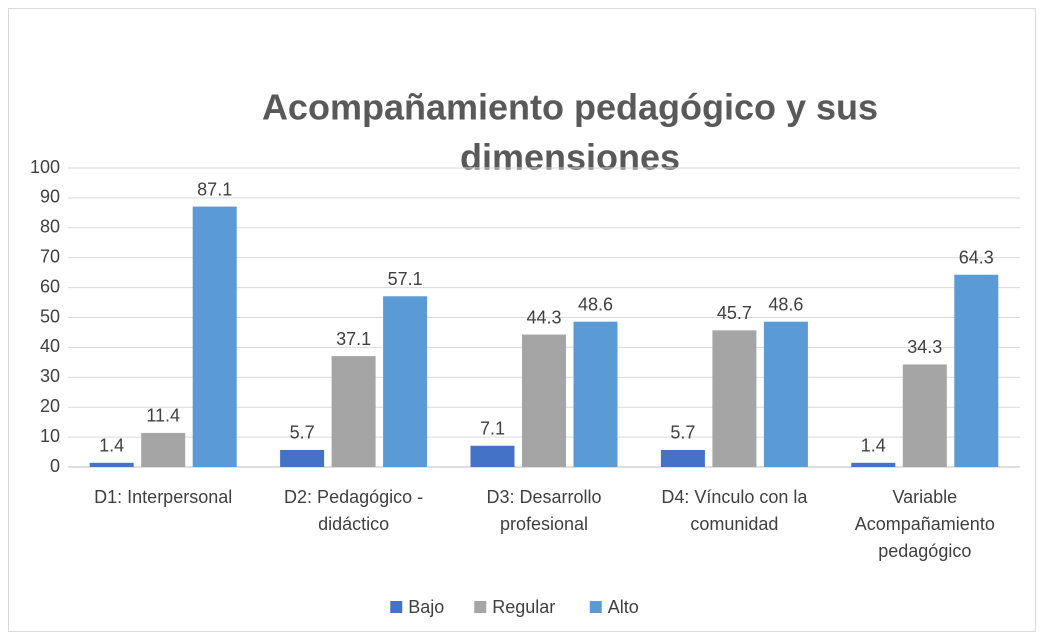  Describe the element at coordinates (734, 524) in the screenshot. I see `x-tick-label: comunidad` at that location.